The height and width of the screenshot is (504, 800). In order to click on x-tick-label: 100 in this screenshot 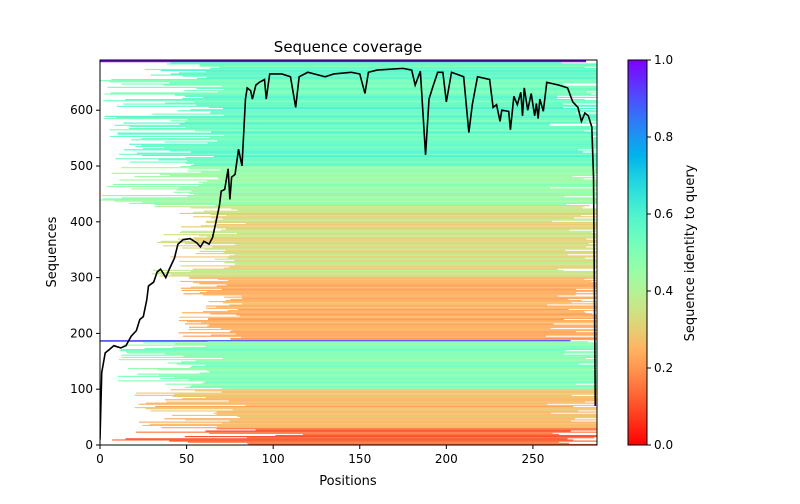, I will do `click(273, 459)`.